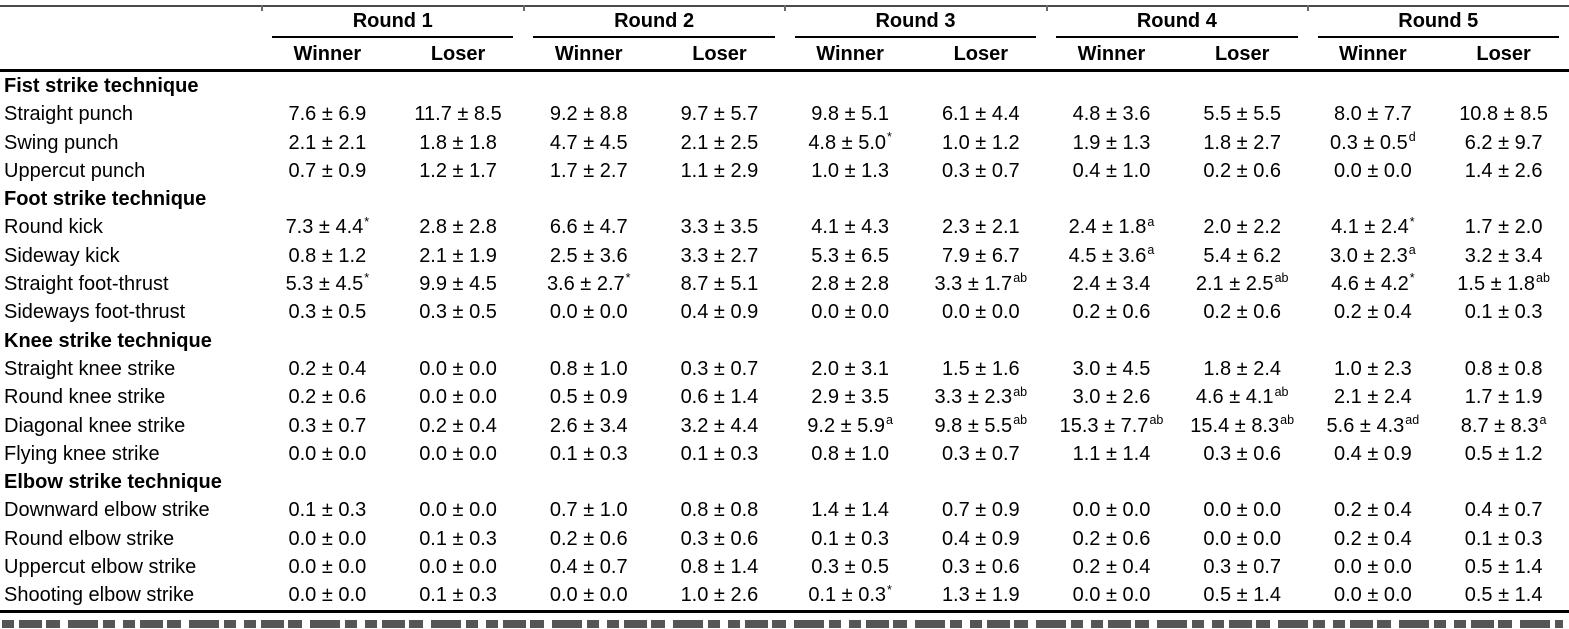  Describe the element at coordinates (850, 114) in the screenshot. I see `cell-value: 9.8 ± 5.1` at that location.